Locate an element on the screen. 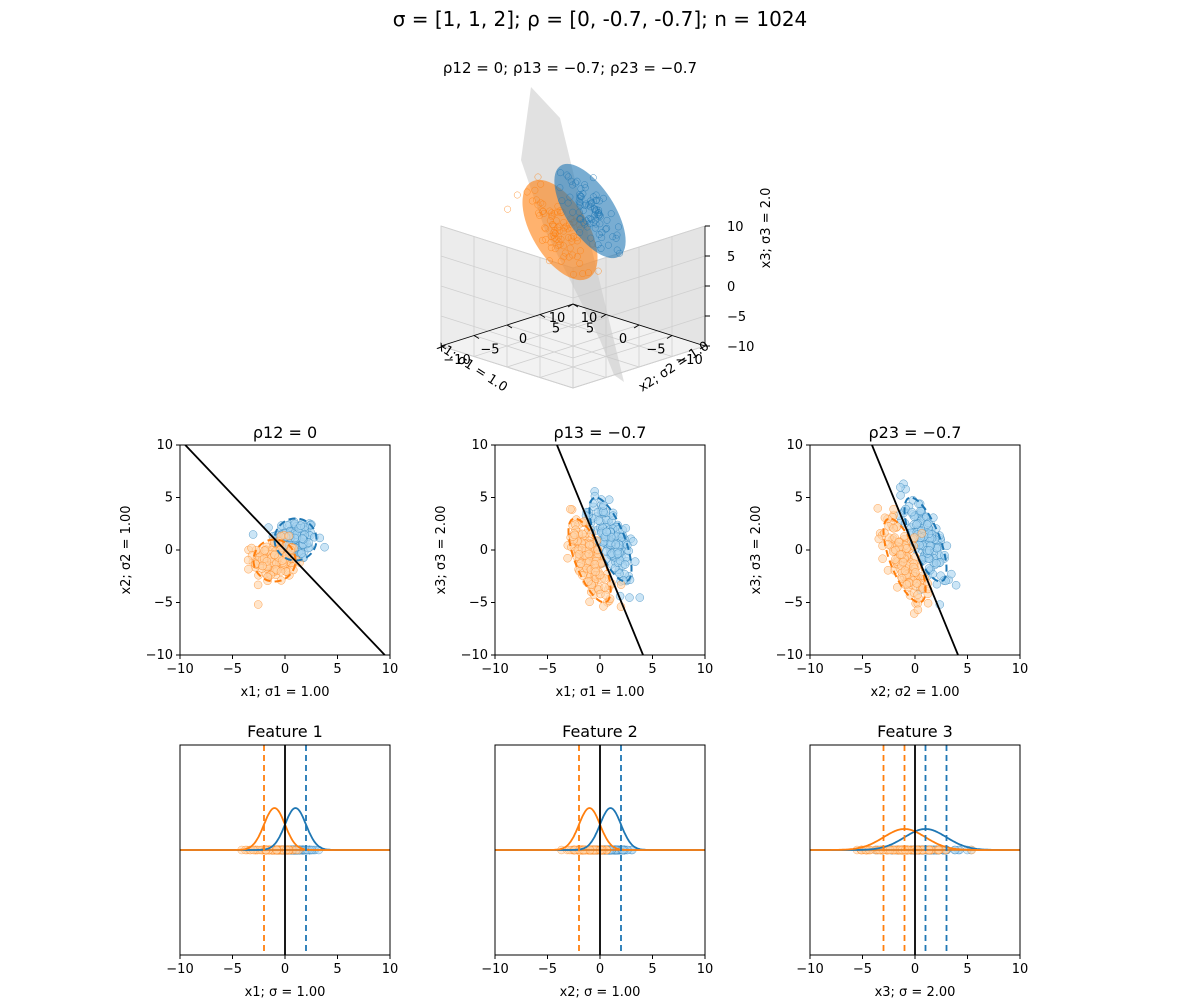 This screenshot has width=1200, height=1000. grid-line-z is located at coordinates (573, 277).